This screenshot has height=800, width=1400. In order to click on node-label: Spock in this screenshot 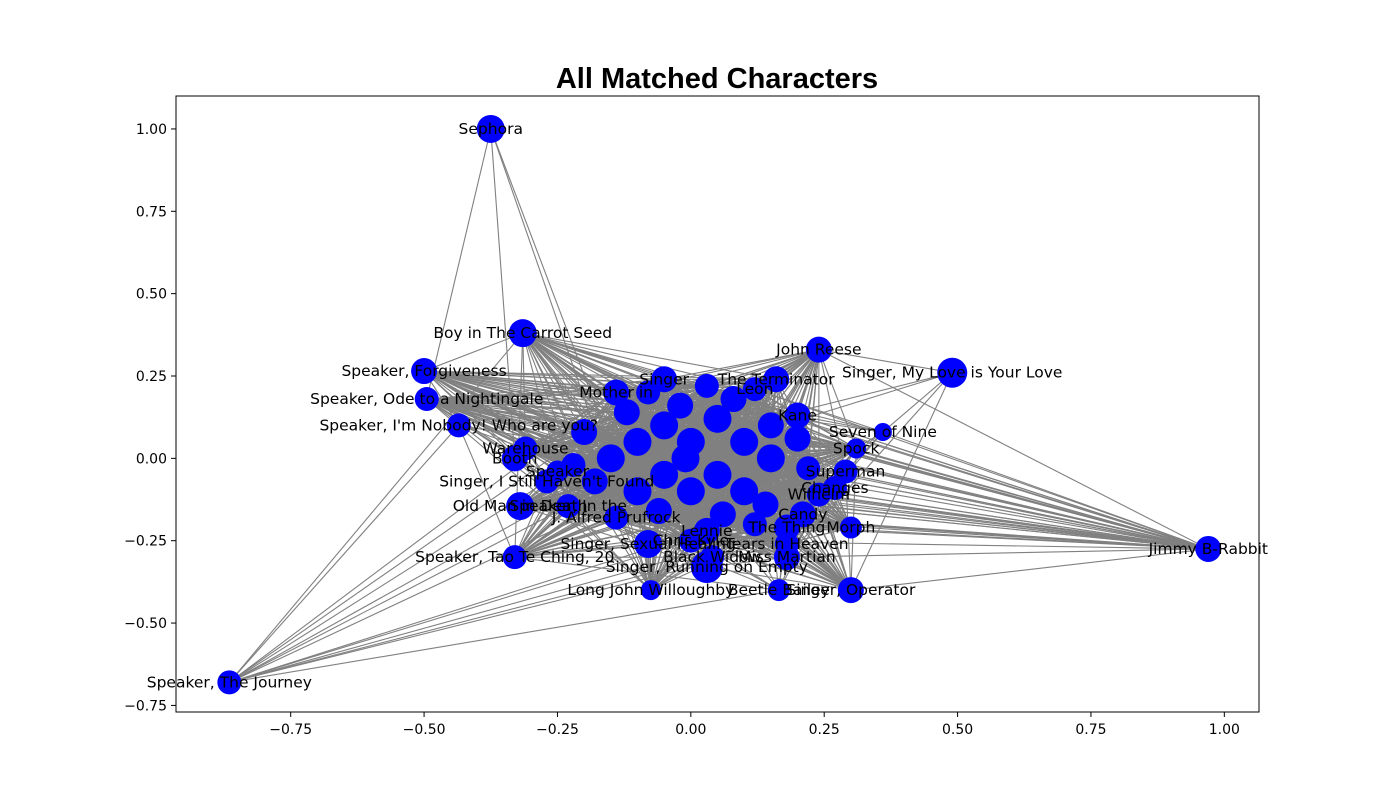, I will do `click(856, 448)`.